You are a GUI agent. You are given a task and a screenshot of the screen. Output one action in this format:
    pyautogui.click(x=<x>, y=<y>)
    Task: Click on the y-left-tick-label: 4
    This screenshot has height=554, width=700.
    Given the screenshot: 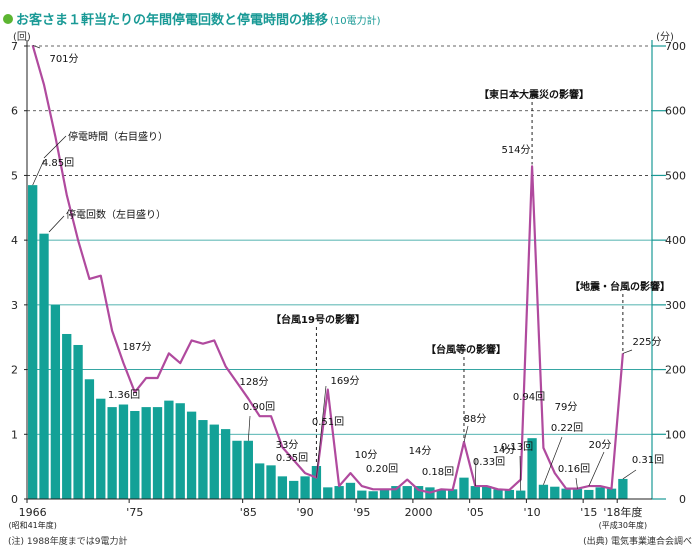 What is the action you would take?
    pyautogui.click(x=14, y=240)
    